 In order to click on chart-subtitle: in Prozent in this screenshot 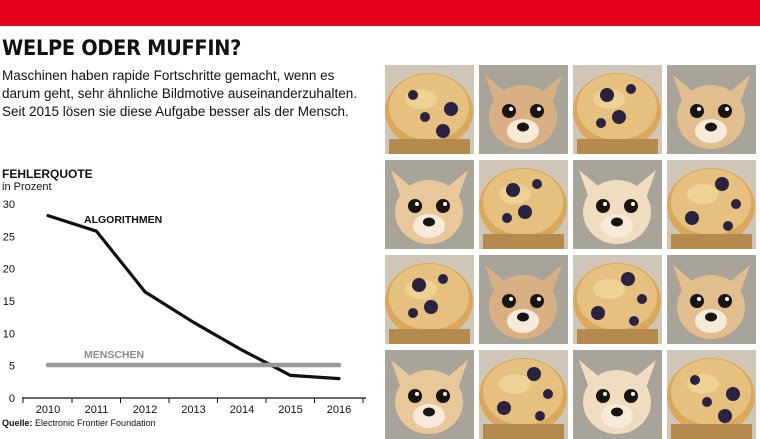, I will do `click(27, 187)`.